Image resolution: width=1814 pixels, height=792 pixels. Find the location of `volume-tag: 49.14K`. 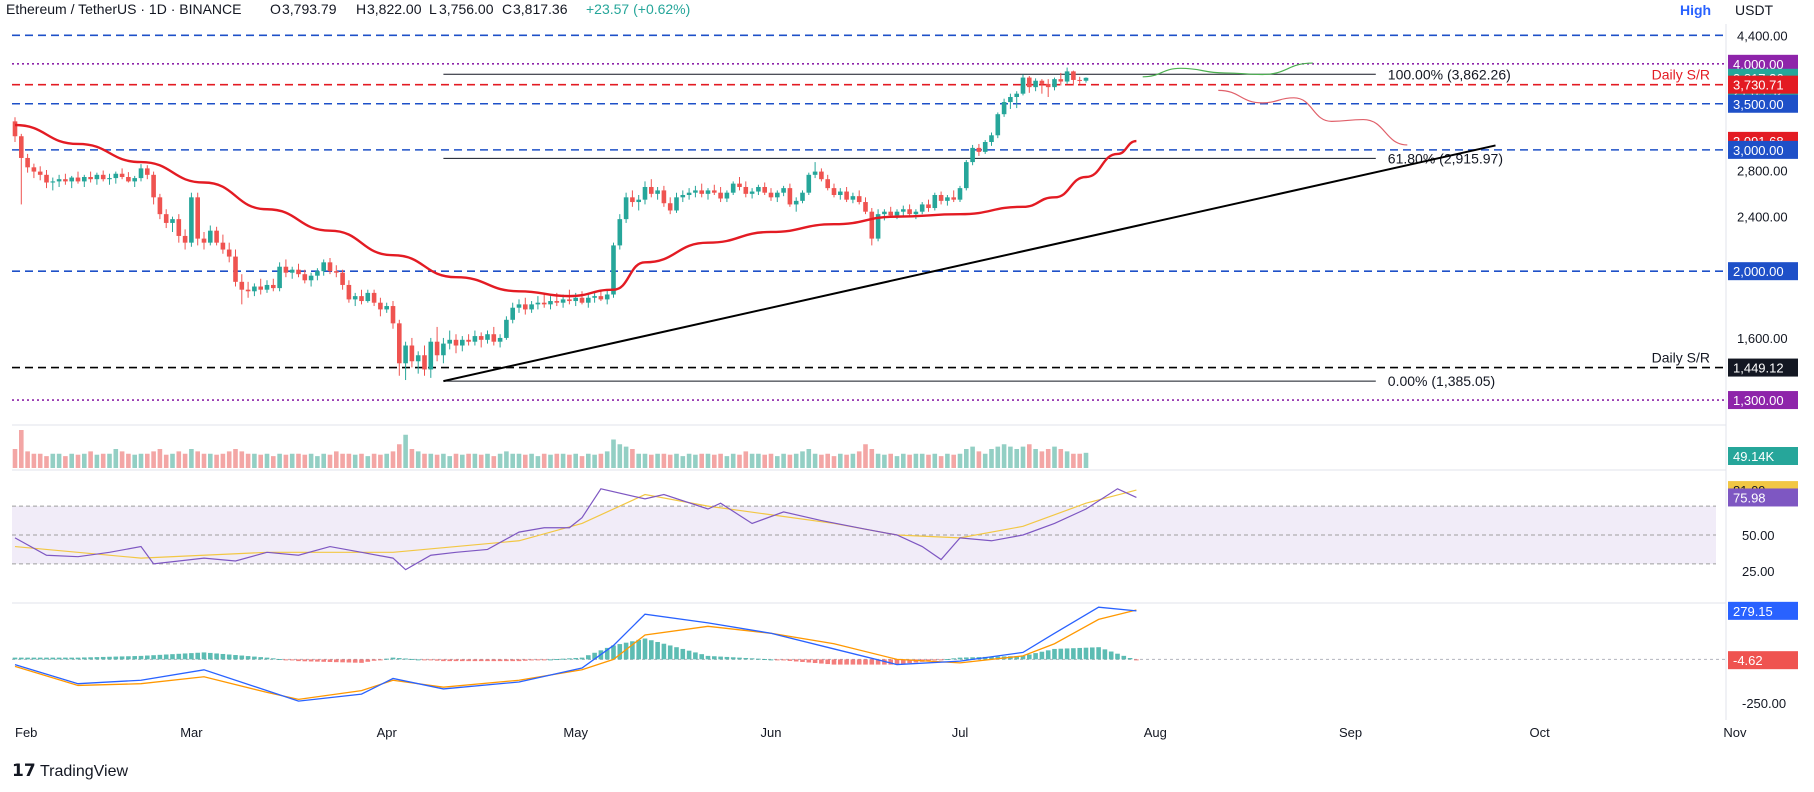

volume-tag: 49.14K is located at coordinates (1763, 456).